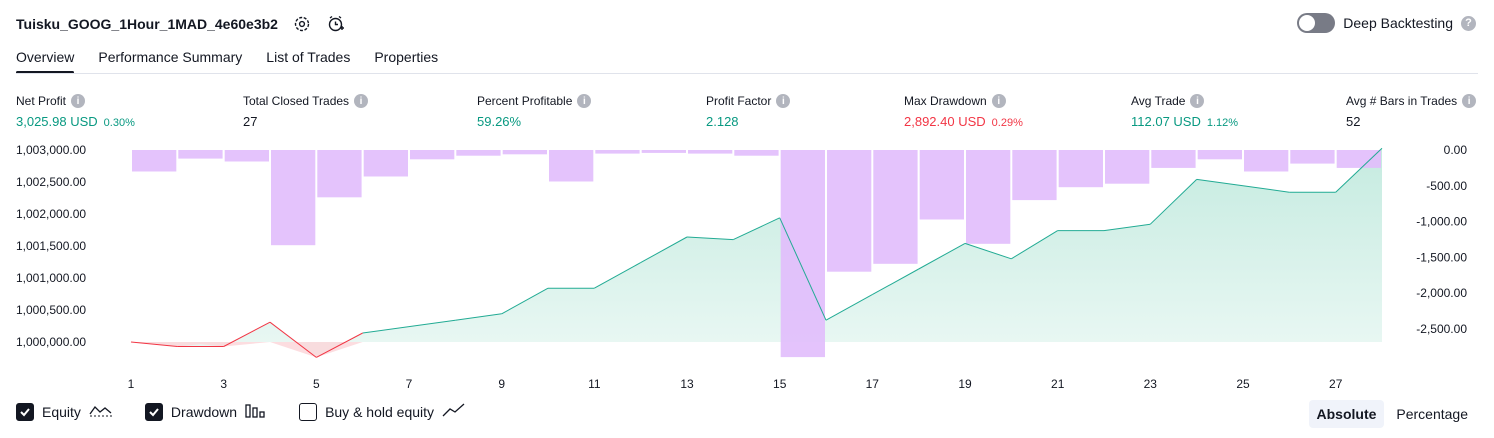 The height and width of the screenshot is (438, 1494). What do you see at coordinates (308, 411) in the screenshot?
I see `buy-hold-checkbox` at bounding box center [308, 411].